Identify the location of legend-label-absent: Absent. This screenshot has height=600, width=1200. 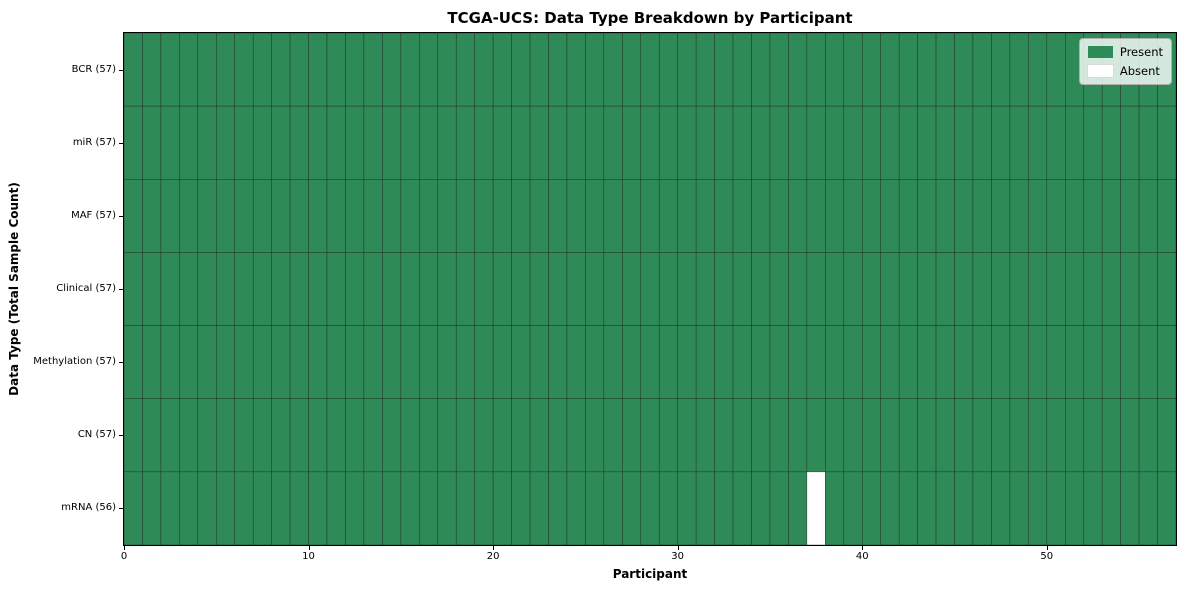
(1139, 71).